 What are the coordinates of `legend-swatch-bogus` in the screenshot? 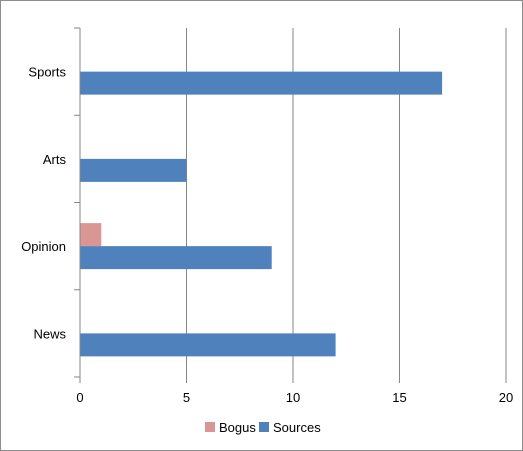 It's located at (210, 427).